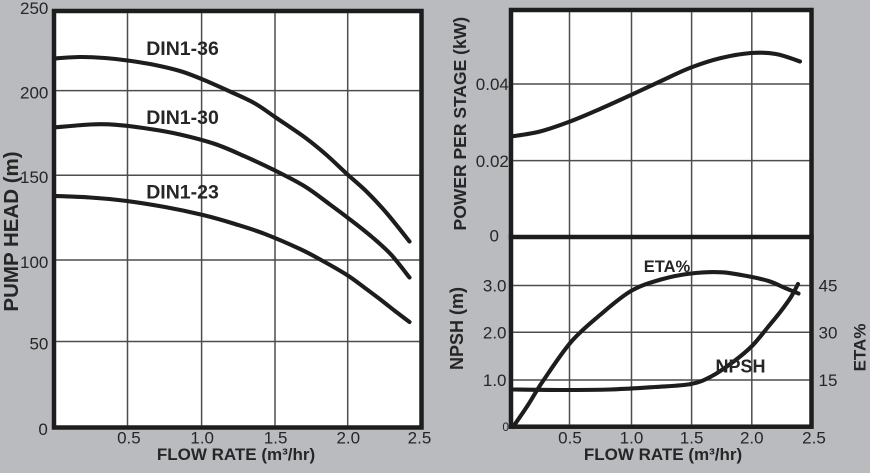 The image size is (870, 473). Describe the element at coordinates (828, 332) in the screenshot. I see `svg-text: 30` at that location.